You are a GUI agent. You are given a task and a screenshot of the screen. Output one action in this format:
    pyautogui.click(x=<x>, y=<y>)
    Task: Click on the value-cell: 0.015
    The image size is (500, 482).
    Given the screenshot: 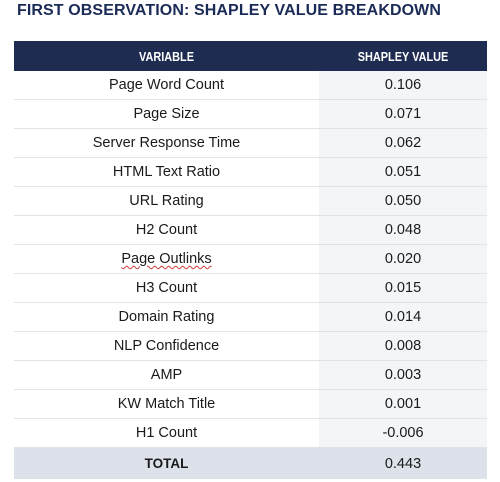 What is the action you would take?
    pyautogui.click(x=403, y=288)
    